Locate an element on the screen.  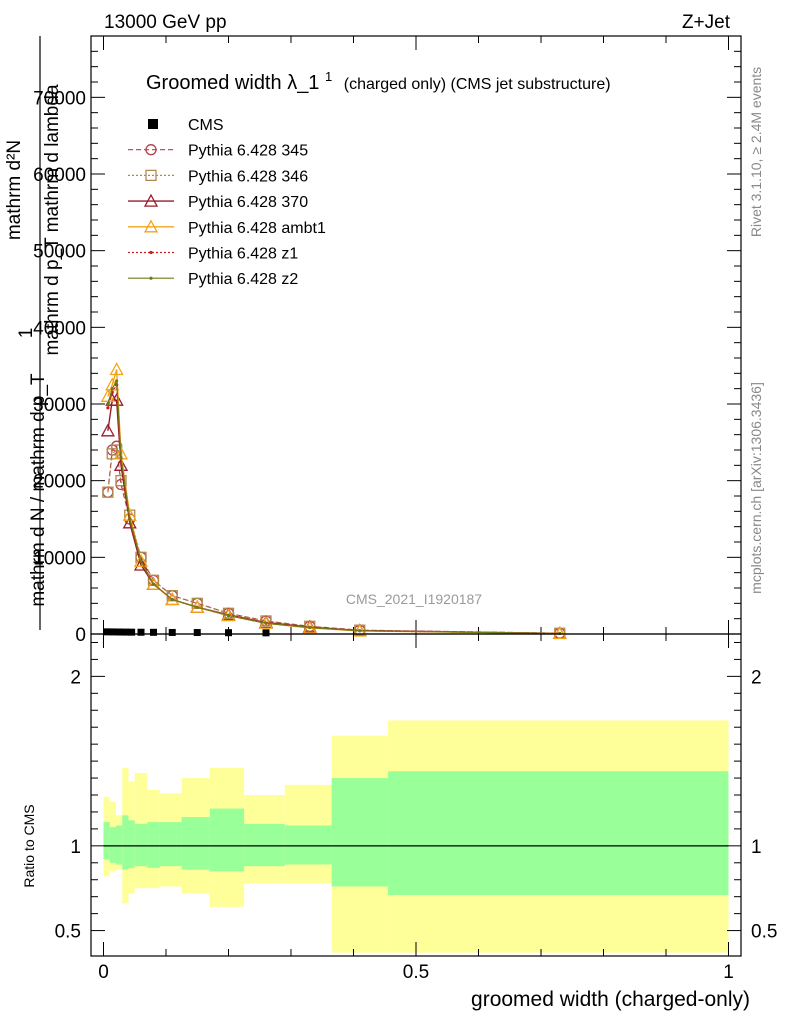
series-line-p346 is located at coordinates (333, 541).